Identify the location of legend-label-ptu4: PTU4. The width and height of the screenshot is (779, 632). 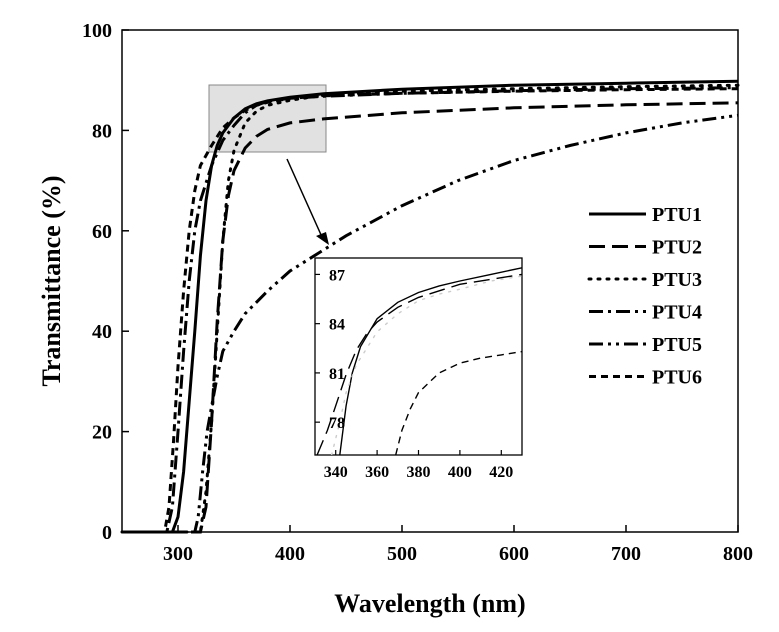
(677, 313).